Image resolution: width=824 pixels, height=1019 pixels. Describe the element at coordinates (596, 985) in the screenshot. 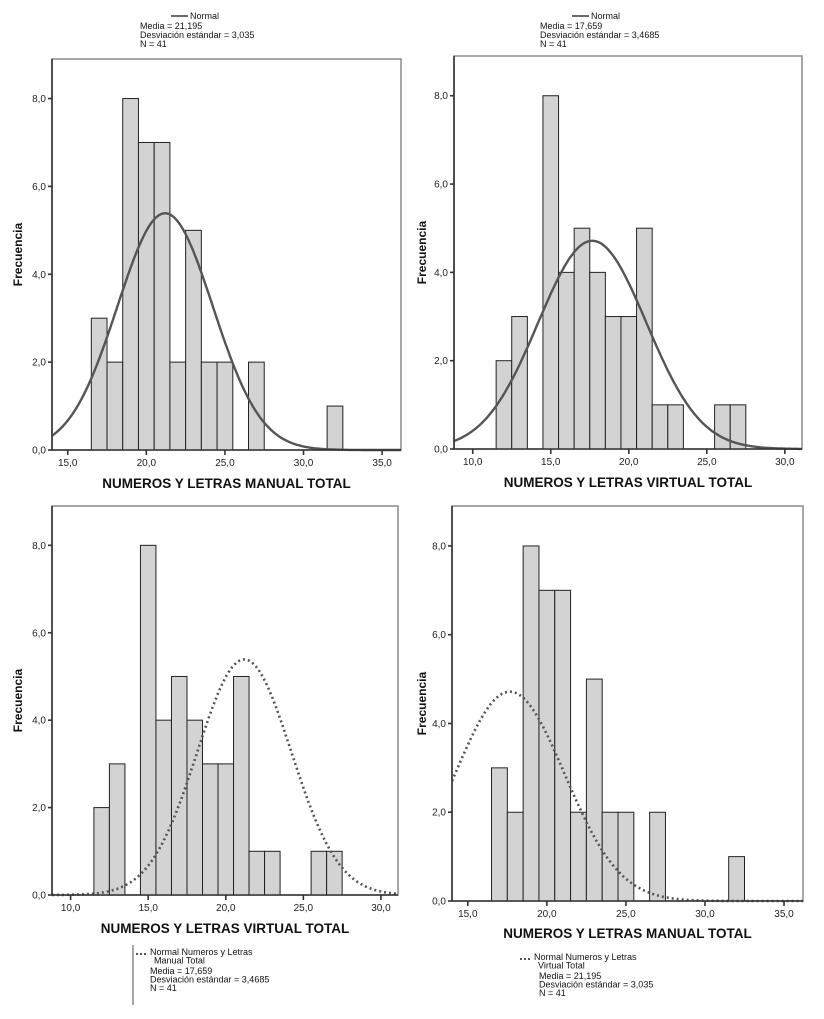

I see `legend-stat: Desviación estándar = 3,035` at that location.